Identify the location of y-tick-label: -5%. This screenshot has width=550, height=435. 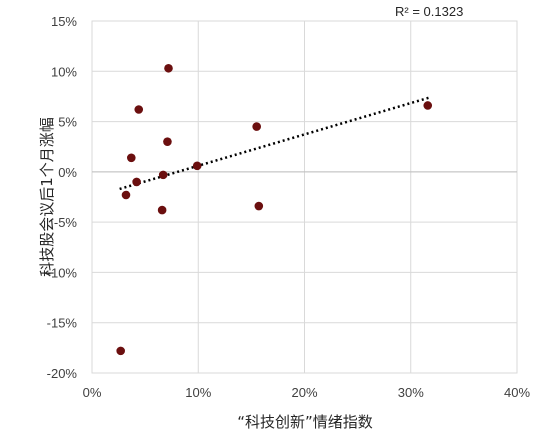
(66, 222).